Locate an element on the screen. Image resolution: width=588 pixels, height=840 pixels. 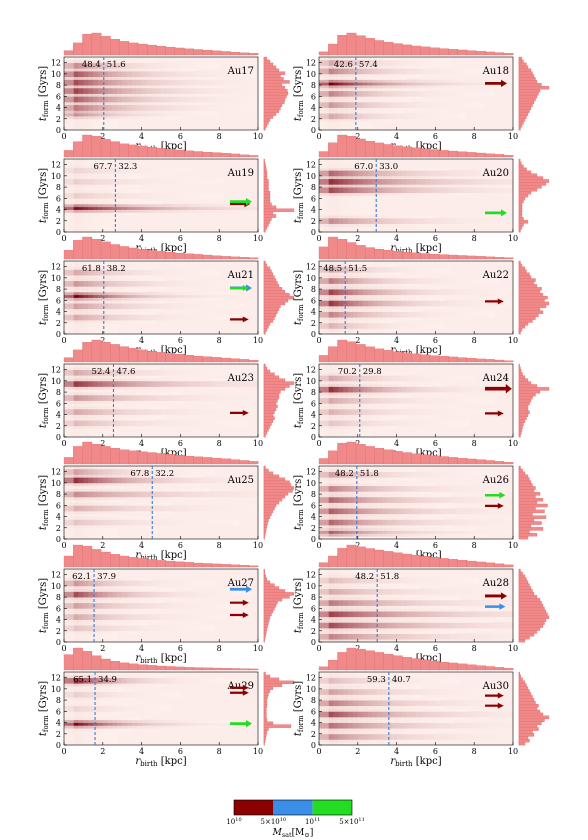
top-hist-bar is located at coordinates (490, 258).